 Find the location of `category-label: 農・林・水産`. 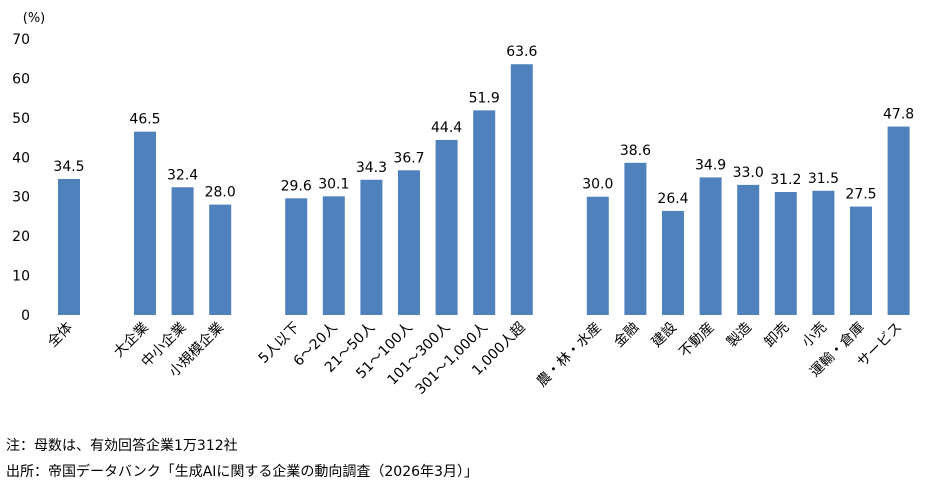

category-label: 農・林・水産 is located at coordinates (569, 355).